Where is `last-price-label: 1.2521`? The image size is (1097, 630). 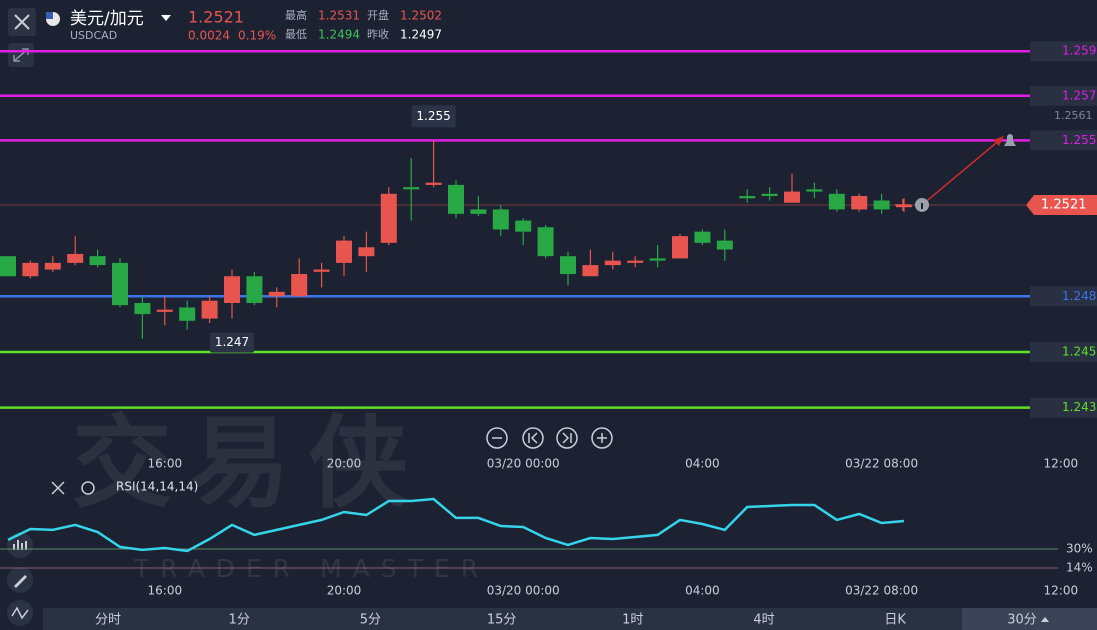 last-price-label: 1.2521 is located at coordinates (1064, 204).